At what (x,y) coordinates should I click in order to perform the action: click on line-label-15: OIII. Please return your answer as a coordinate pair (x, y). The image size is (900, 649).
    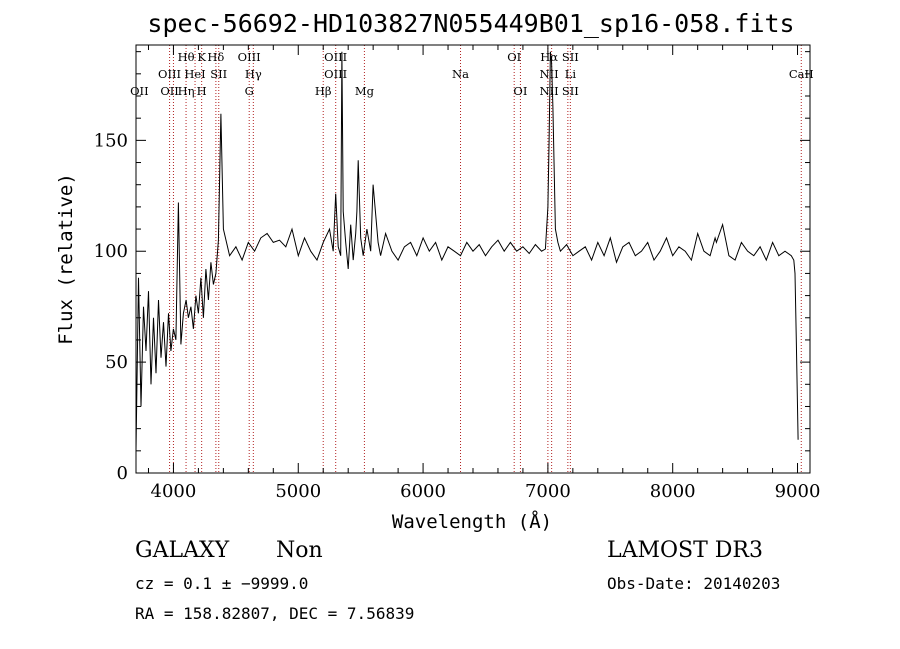
    Looking at the image, I should click on (335, 74).